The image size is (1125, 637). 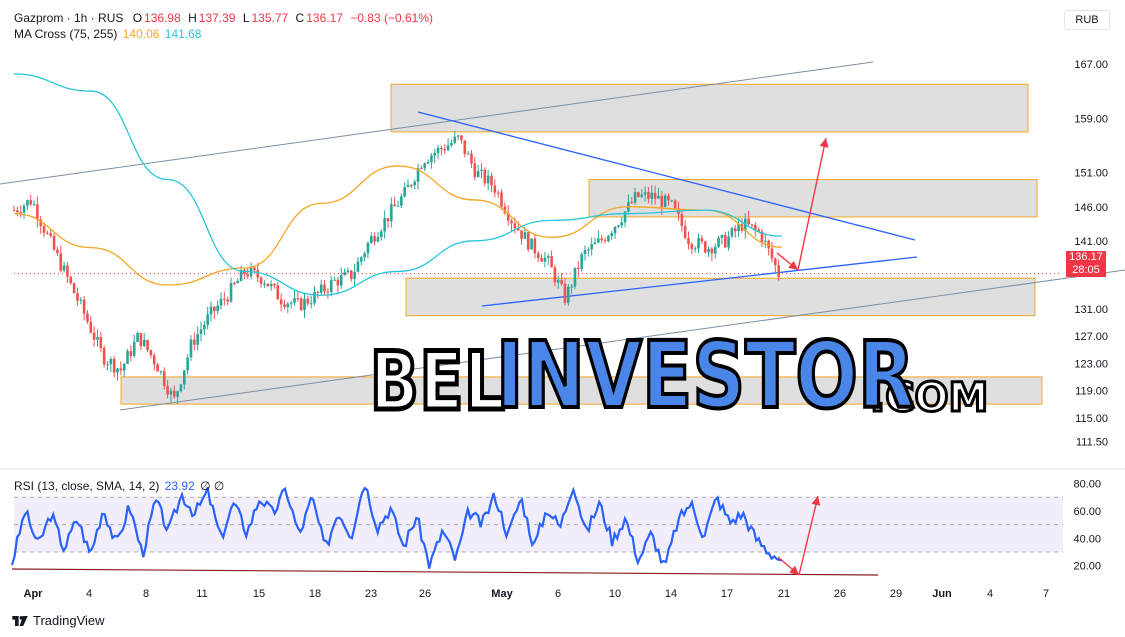 What do you see at coordinates (259, 594) in the screenshot?
I see `time-tick-label: 15` at bounding box center [259, 594].